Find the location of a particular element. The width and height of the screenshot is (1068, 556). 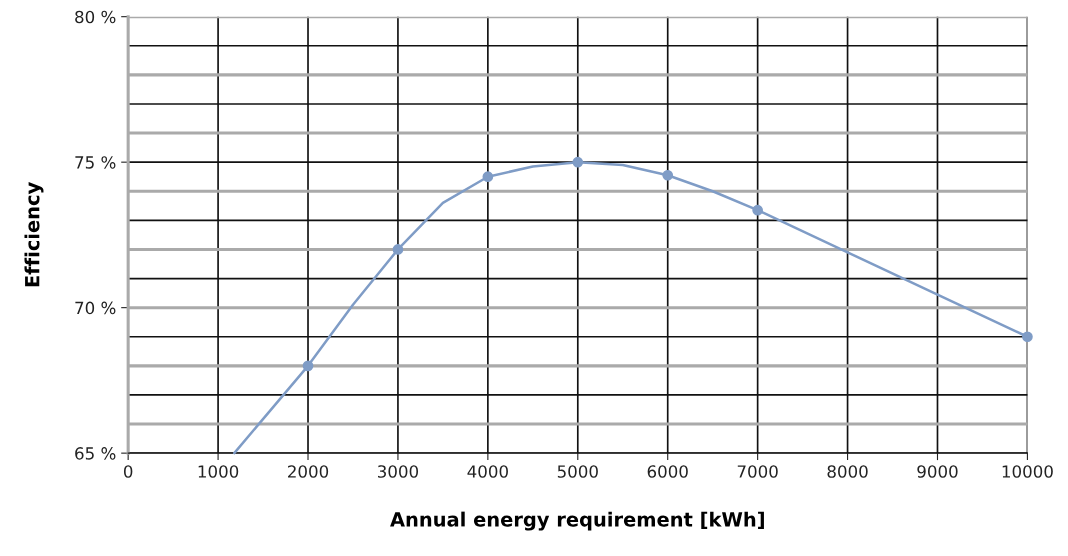

x-tick-label: 8000 is located at coordinates (847, 471).